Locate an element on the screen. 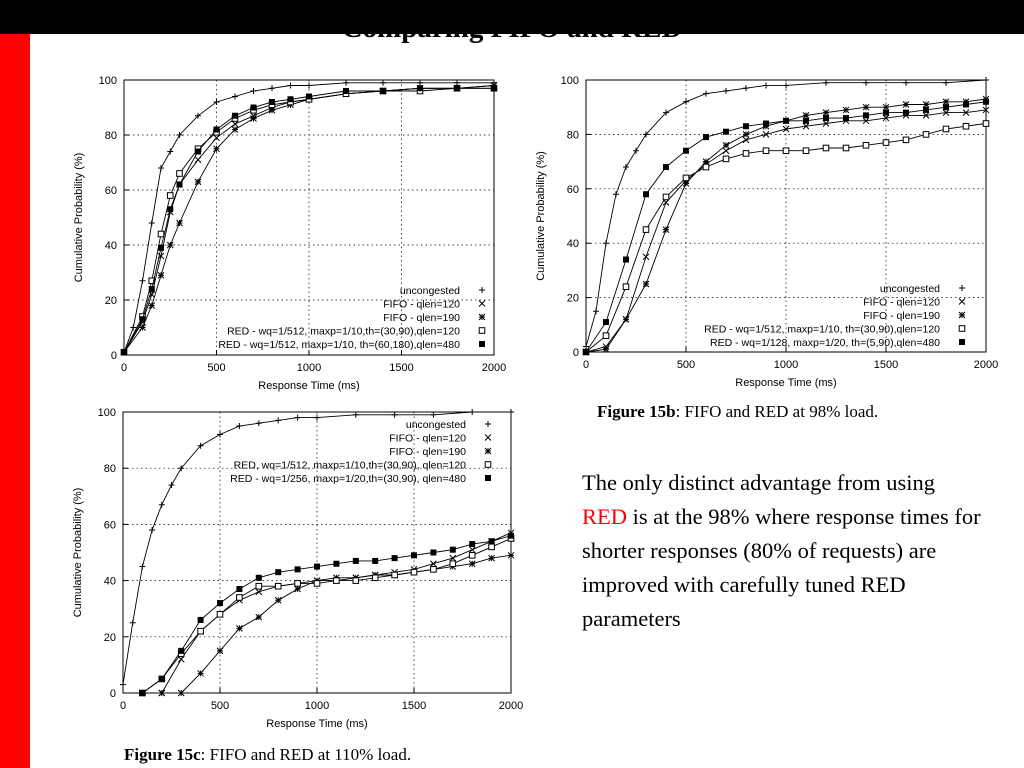  x-tick-label: 1000 is located at coordinates (786, 365).